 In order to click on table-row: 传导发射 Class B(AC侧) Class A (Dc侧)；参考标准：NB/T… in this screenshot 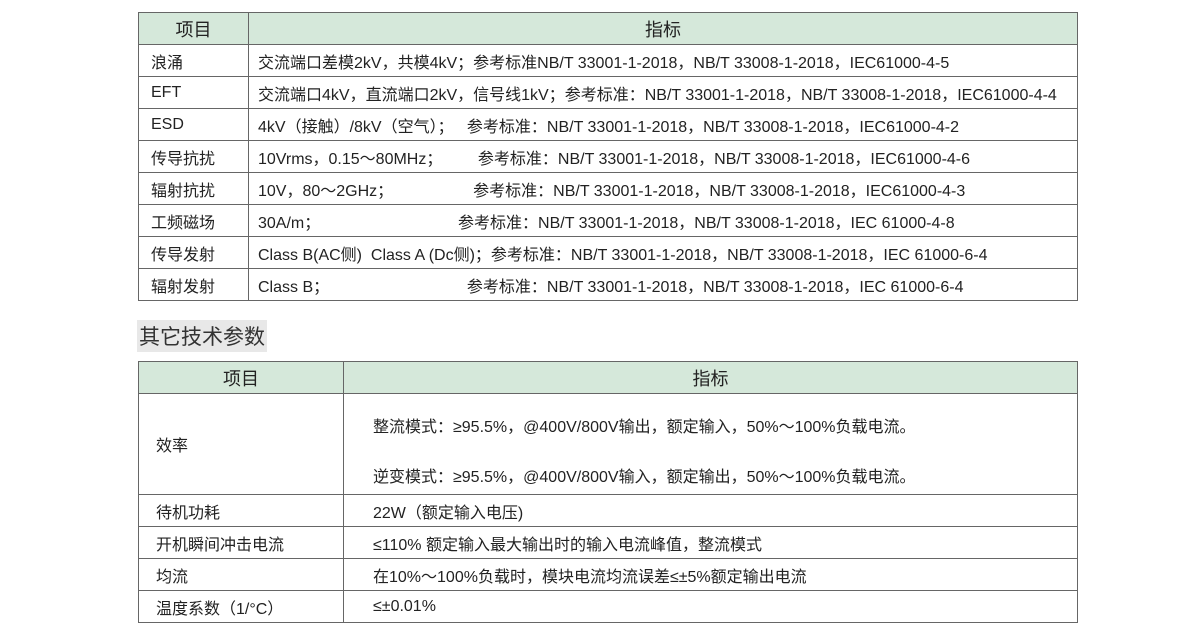, I will do `click(608, 252)`.